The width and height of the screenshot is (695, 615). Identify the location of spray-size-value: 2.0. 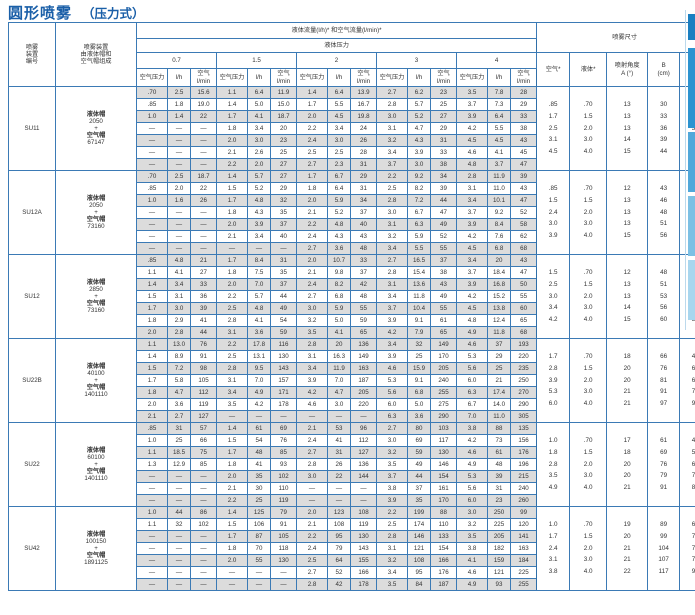
(588, 128).